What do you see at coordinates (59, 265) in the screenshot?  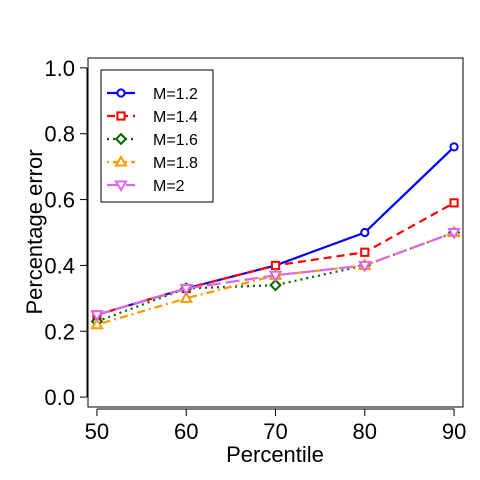 I see `y-tick-label: 0.4` at bounding box center [59, 265].